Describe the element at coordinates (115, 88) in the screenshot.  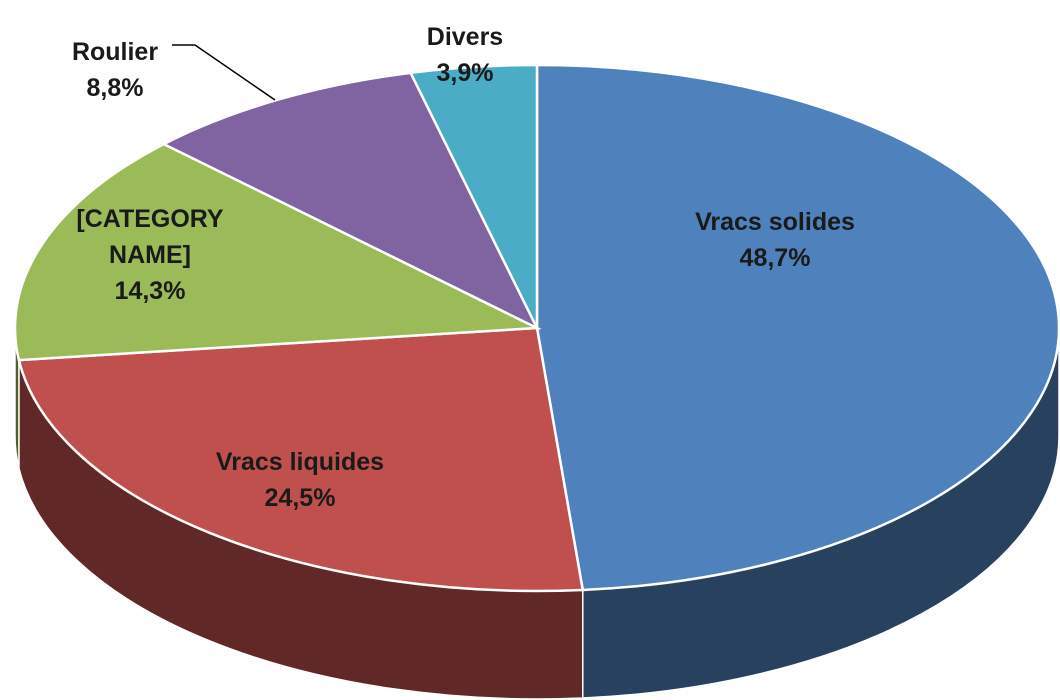
I see `value-label: 8,8%` at that location.